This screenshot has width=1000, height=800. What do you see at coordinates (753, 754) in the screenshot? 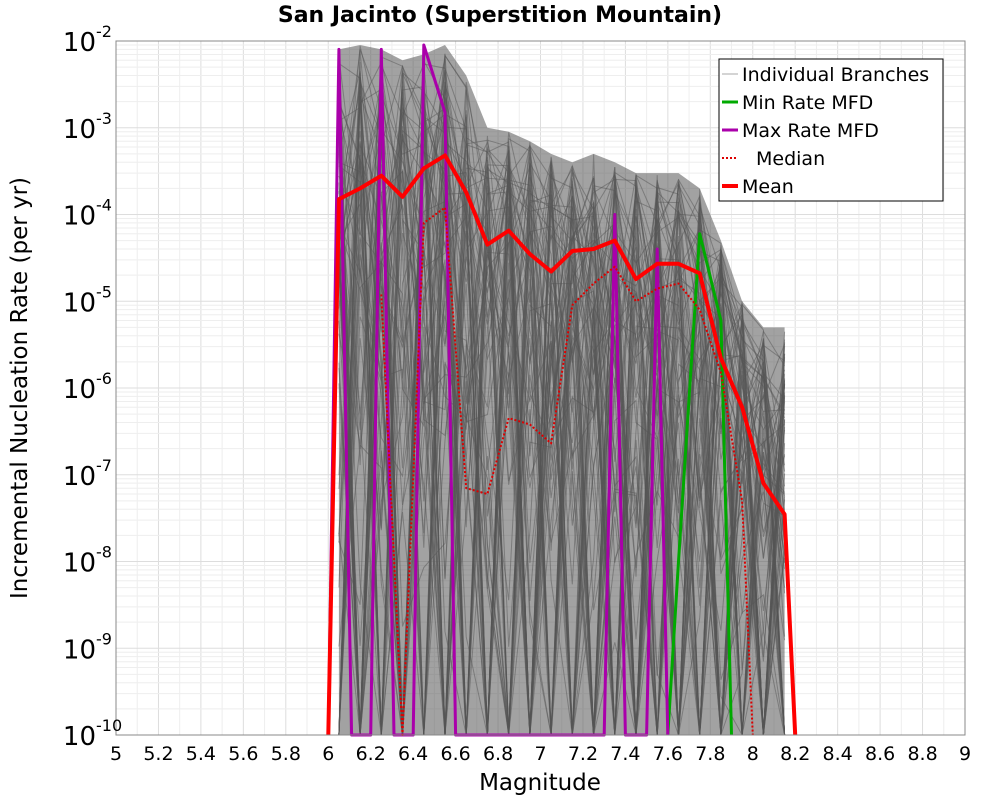
I see `x-tick-label: 8` at bounding box center [753, 754].